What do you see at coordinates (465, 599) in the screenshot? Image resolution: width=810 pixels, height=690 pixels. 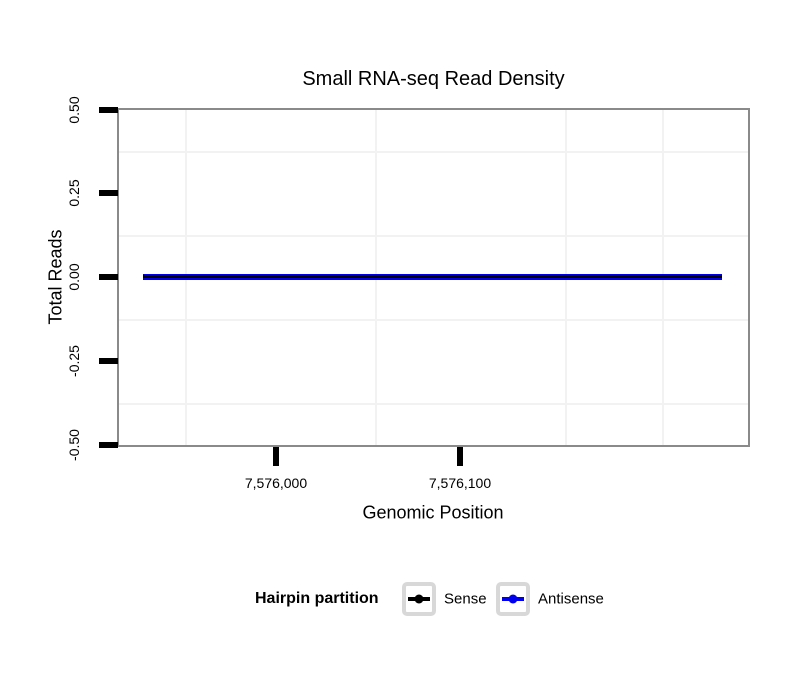 I see `legend-label-sense: Sense` at bounding box center [465, 599].